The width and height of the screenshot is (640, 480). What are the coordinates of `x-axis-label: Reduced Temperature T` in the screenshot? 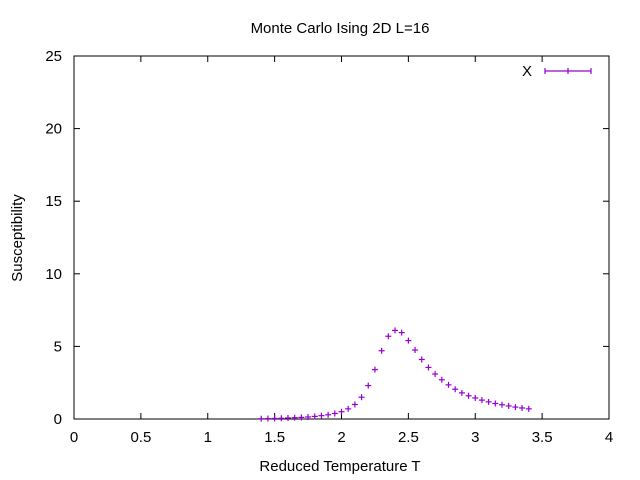 It's located at (339, 466).